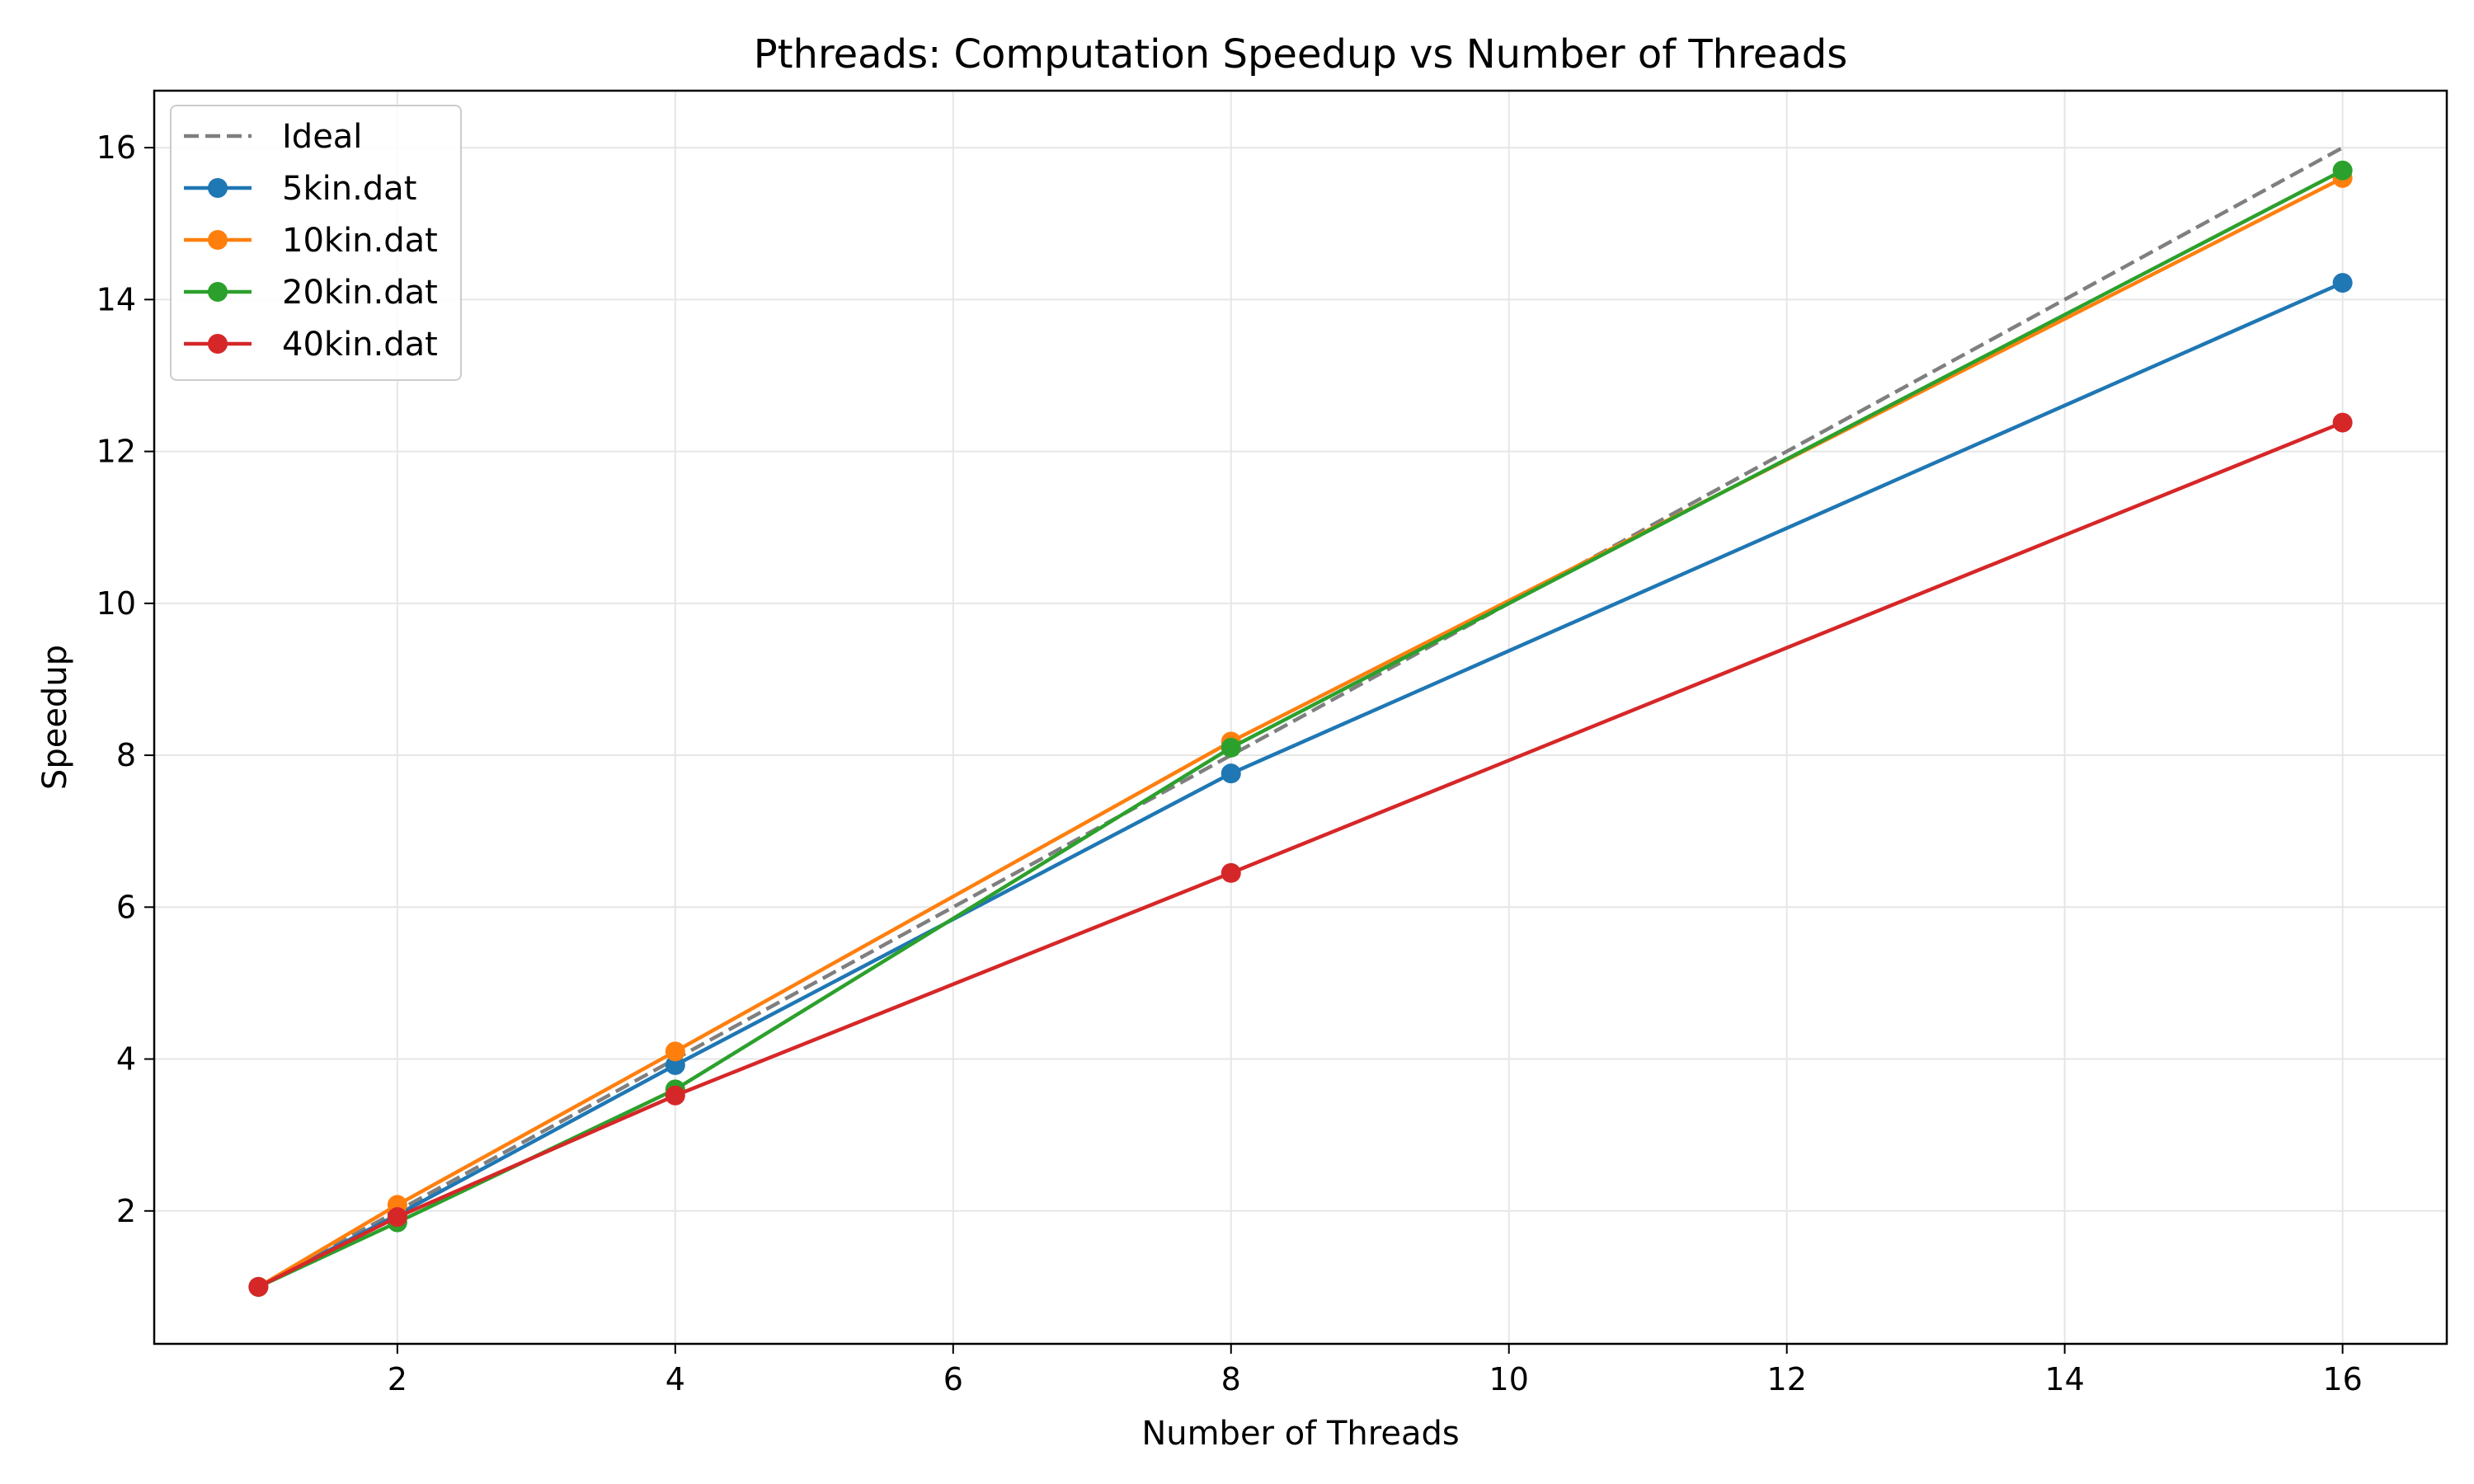  What do you see at coordinates (1509, 1379) in the screenshot?
I see `x-tick-label: 10` at bounding box center [1509, 1379].